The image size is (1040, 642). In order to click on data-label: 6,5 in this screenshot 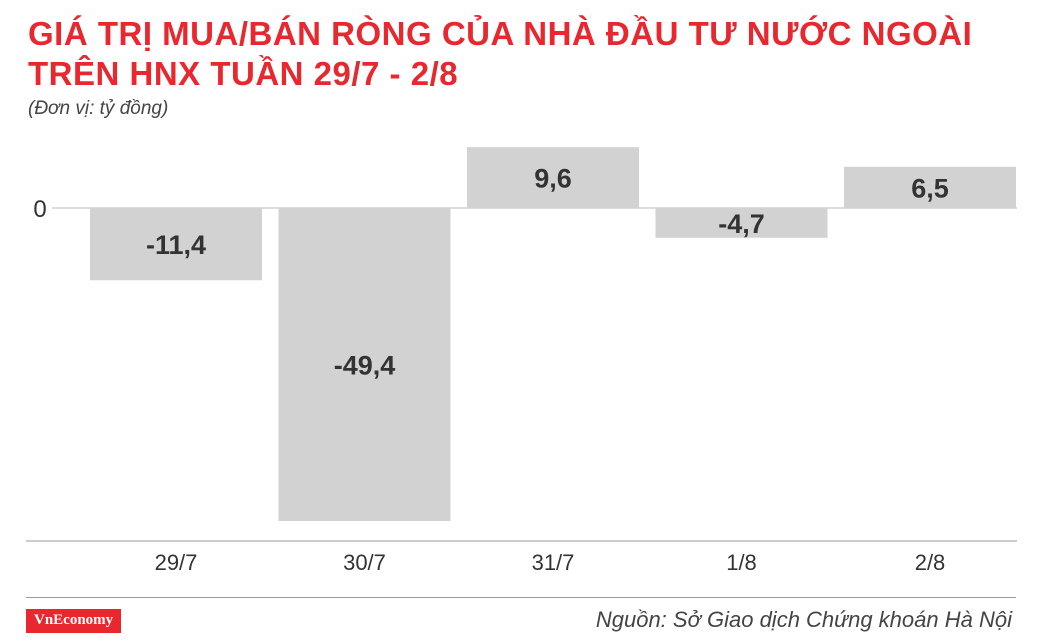, I will do `click(930, 188)`.